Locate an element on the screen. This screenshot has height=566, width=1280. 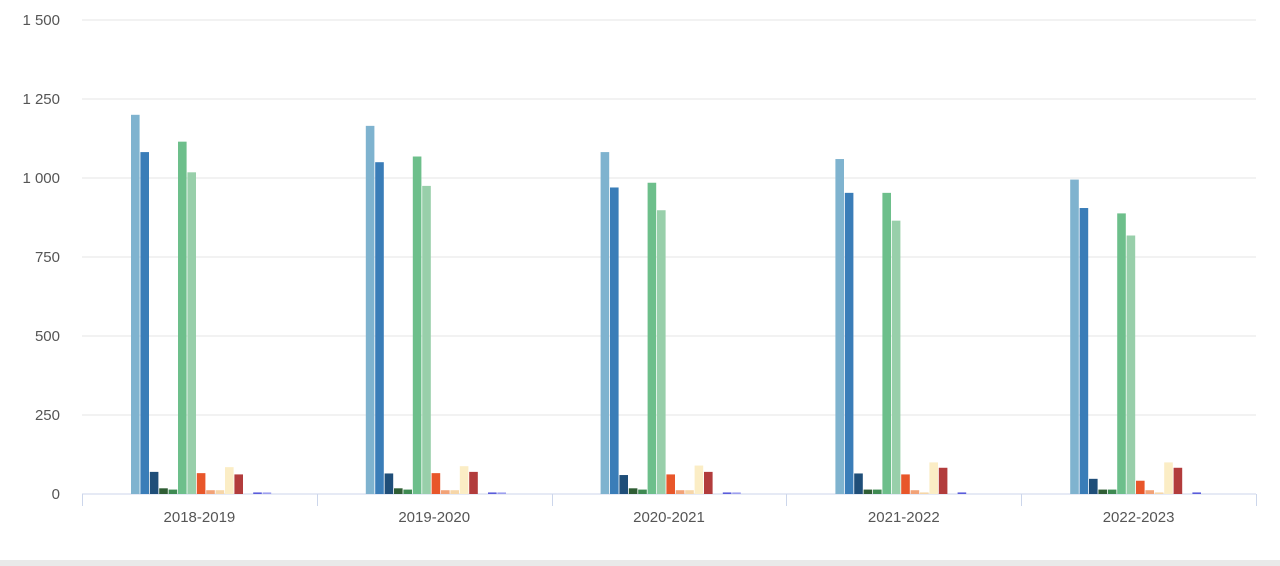
bottom-strip is located at coordinates (640, 563).